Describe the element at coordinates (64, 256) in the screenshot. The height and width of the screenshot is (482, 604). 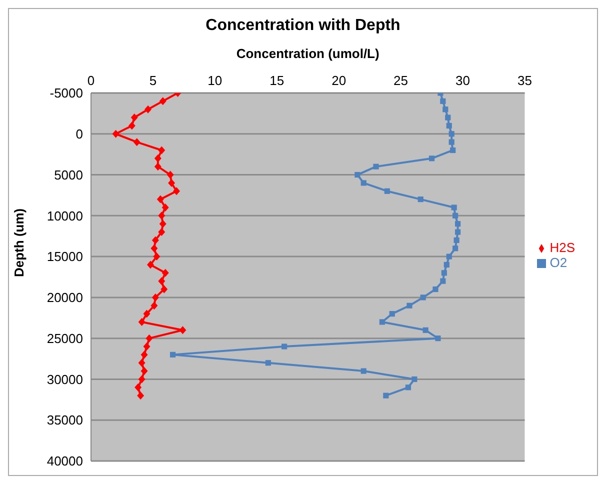
I see `y-tick-label: 15000` at that location.